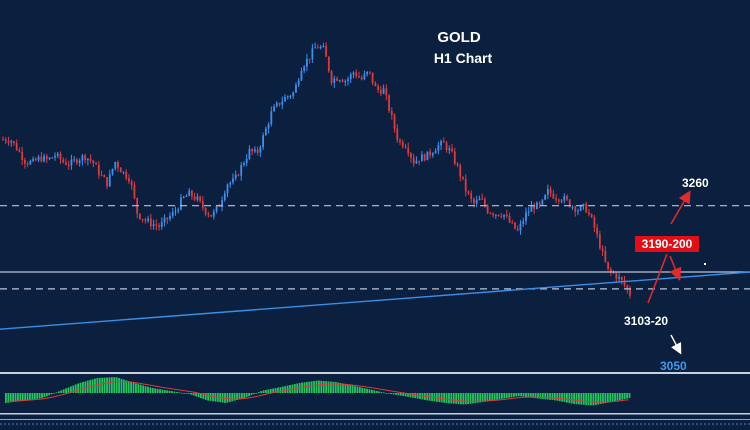 This screenshot has height=430, width=750. What do you see at coordinates (680, 207) in the screenshot?
I see `arrow-up-red` at bounding box center [680, 207].